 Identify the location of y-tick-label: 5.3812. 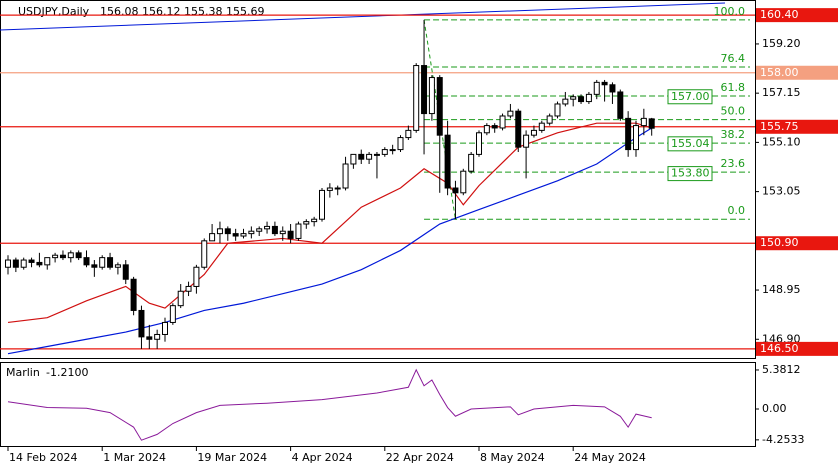
(781, 369).